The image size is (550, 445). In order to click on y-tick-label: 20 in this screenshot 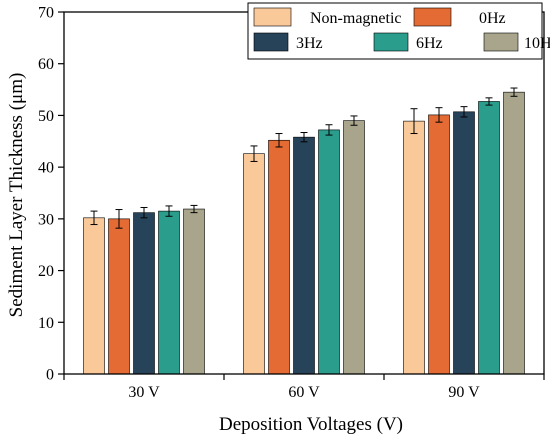, I will do `click(46, 271)`.